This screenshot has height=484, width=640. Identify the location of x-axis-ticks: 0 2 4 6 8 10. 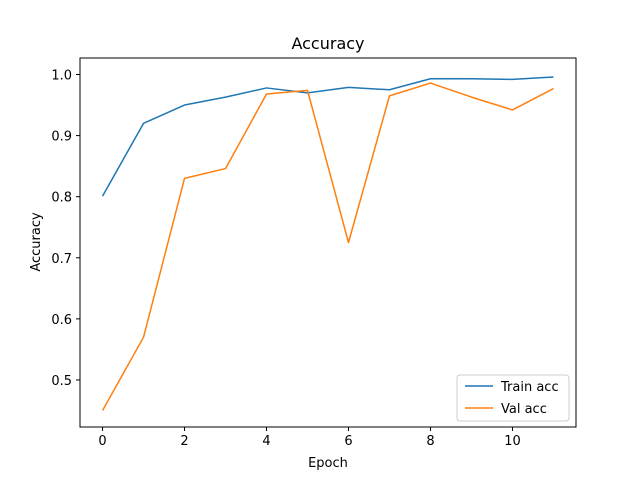
(309, 438).